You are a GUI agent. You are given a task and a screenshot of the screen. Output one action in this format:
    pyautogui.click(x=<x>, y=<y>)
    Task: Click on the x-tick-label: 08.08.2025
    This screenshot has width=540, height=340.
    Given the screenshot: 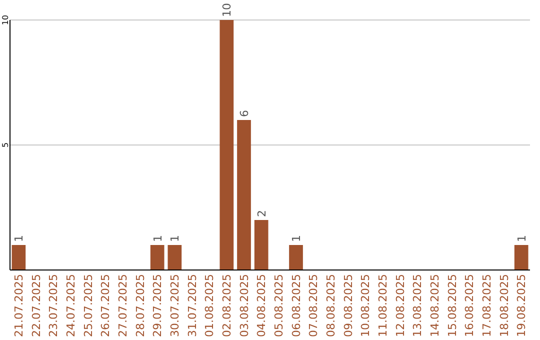 What is the action you would take?
    pyautogui.click(x=331, y=305)
    